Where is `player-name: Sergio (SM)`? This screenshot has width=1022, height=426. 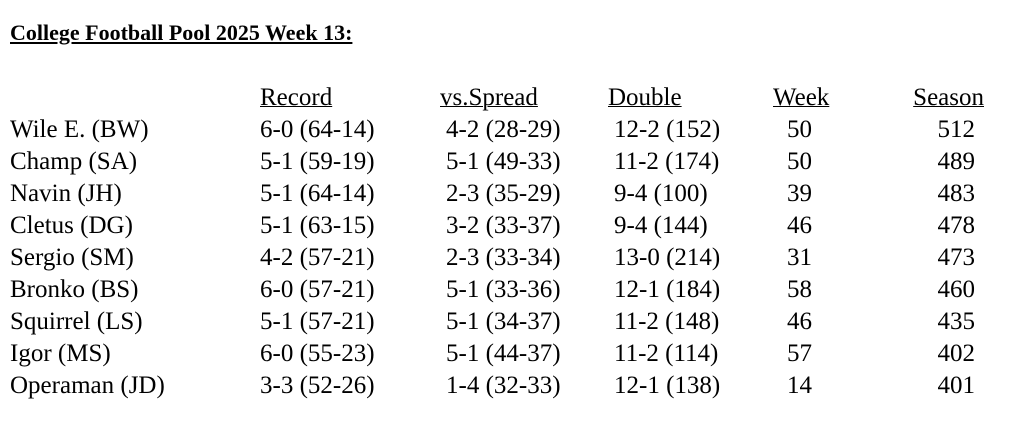
player-name: Sergio (SM) is located at coordinates (72, 257).